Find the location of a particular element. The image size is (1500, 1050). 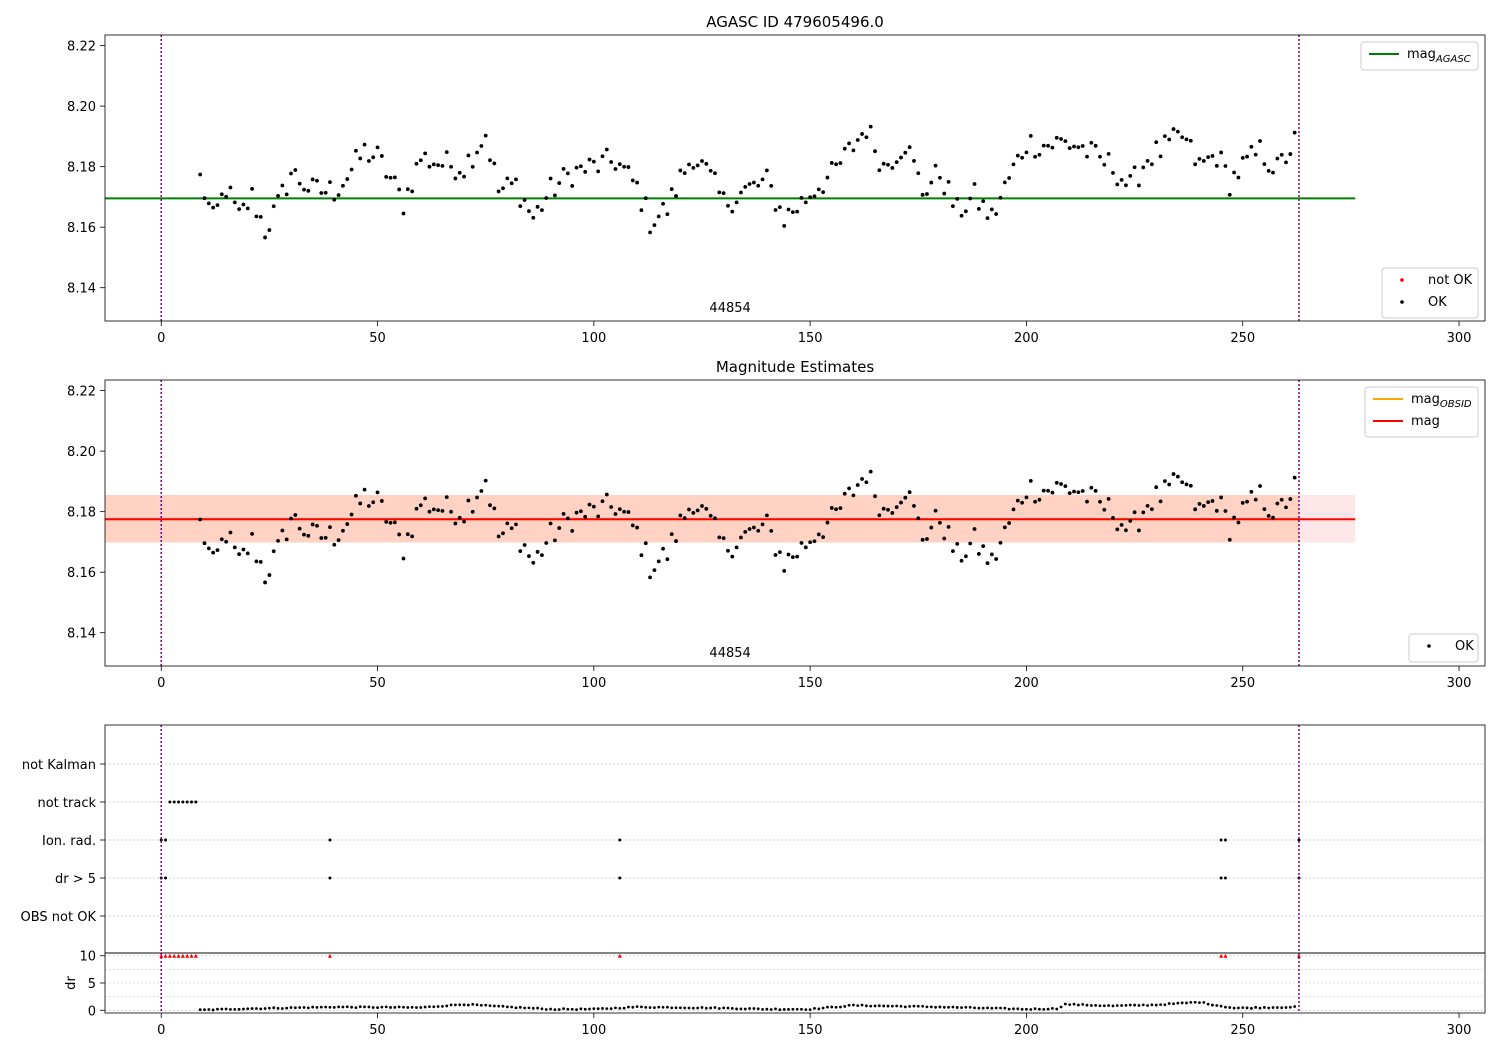

chart-title: Magnitude Estimates is located at coordinates (795, 367).